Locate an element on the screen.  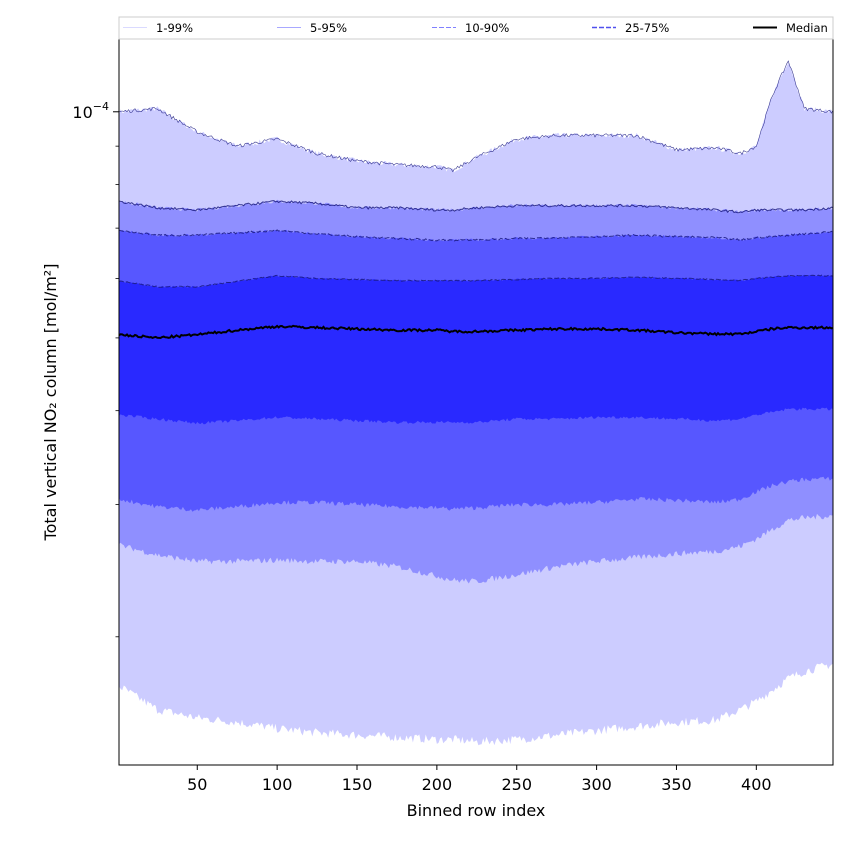
x-tick-label: 150 is located at coordinates (357, 784).